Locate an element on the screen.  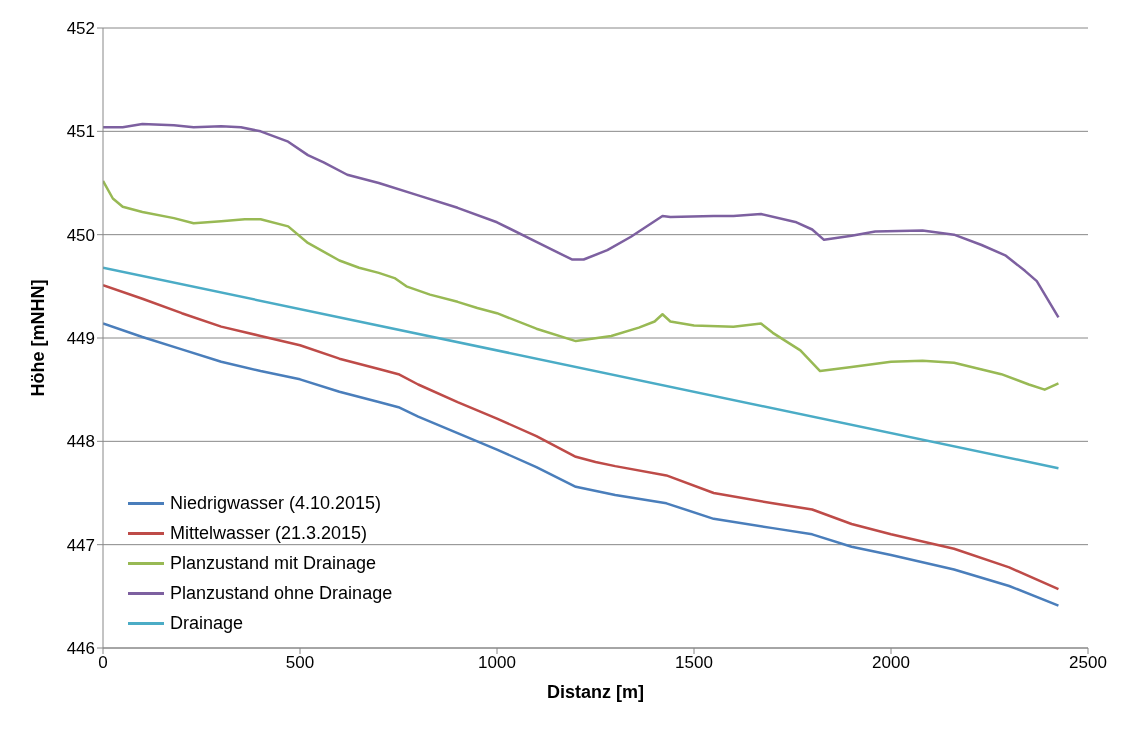
y-tick-label: 446 is located at coordinates (80, 649).